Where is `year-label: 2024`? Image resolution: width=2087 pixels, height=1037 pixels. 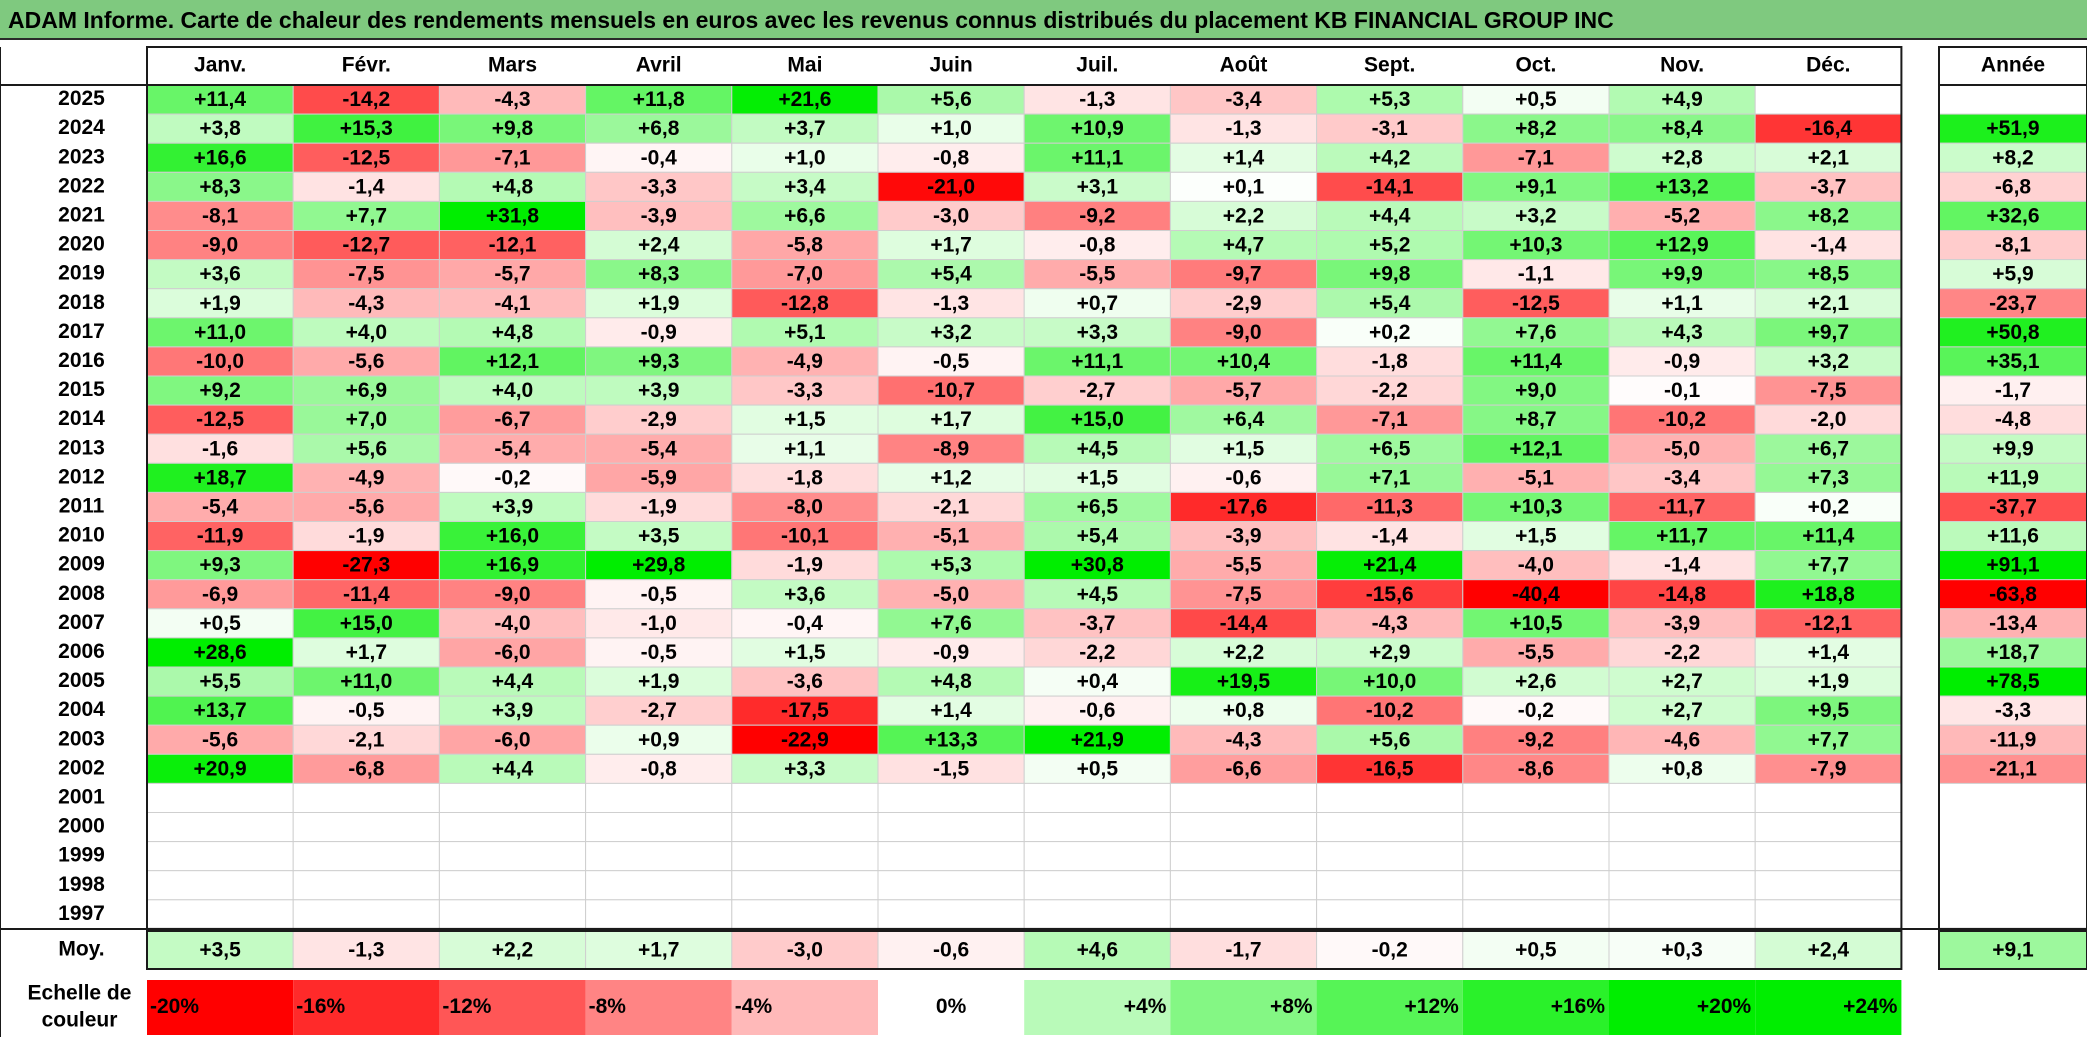
year-label: 2024 is located at coordinates (81, 127).